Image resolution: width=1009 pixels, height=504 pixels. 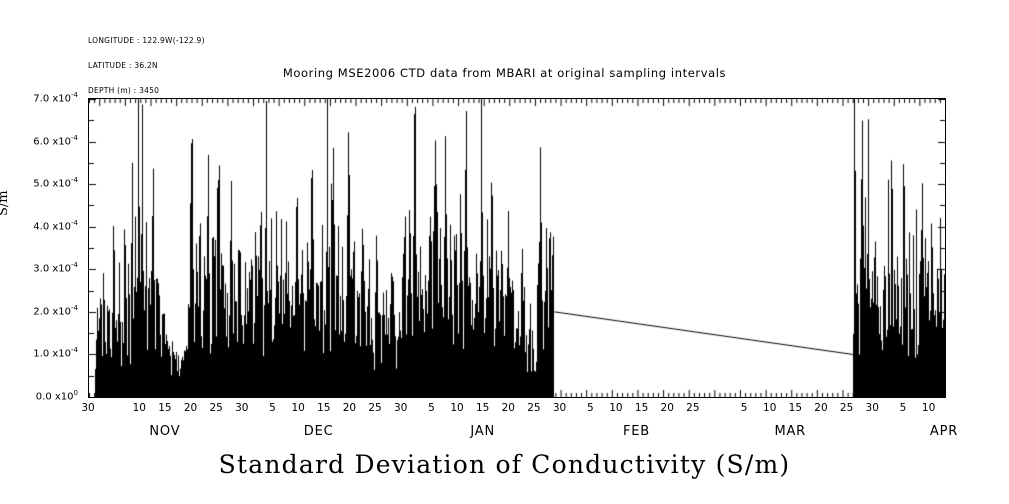 What do you see at coordinates (636, 431) in the screenshot?
I see `month-label: FEB` at bounding box center [636, 431].